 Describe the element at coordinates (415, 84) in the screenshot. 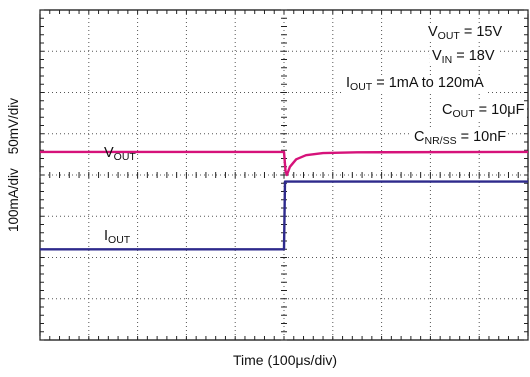

I see `annotation-iout: IOUT = 1mA to 120mA` at that location.